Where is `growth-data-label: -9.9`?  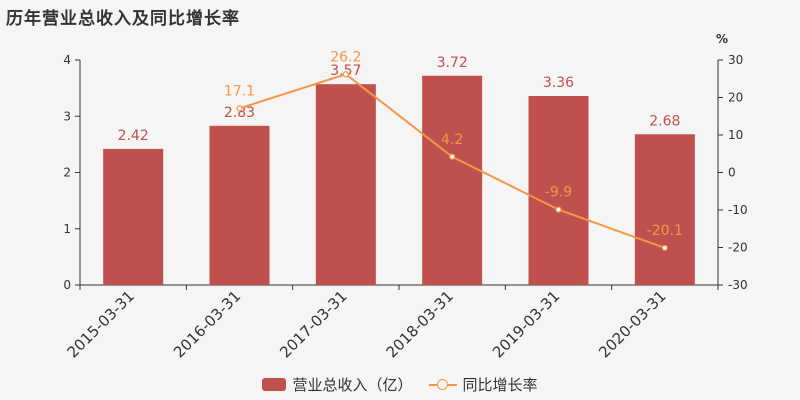
growth-data-label: -9.9 is located at coordinates (558, 193).